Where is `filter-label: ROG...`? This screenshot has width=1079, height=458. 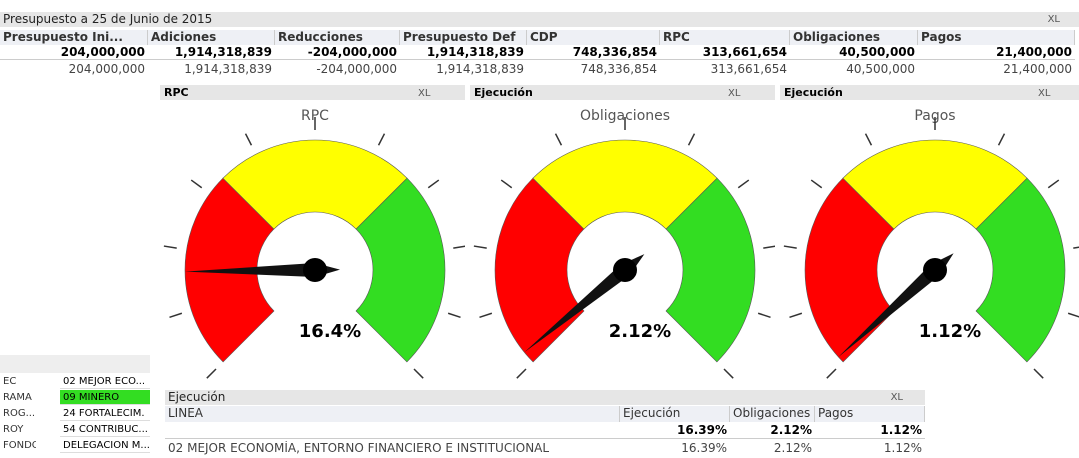
filter-label: ROG... is located at coordinates (19, 413).